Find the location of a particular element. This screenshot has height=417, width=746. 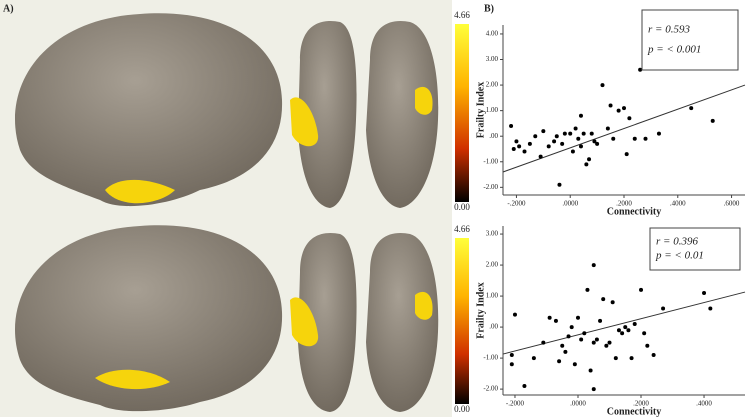

colorbar-min: 0.00 is located at coordinates (462, 409).